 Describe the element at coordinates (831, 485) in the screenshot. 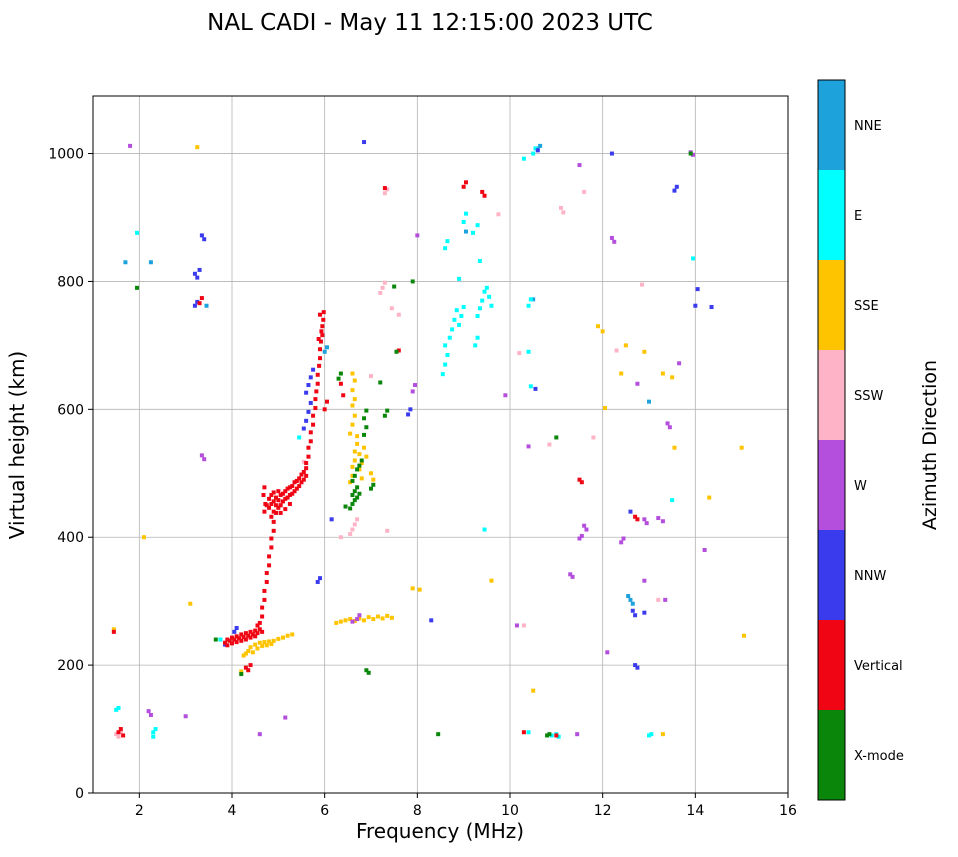

I see `colorbar-segment-w` at that location.